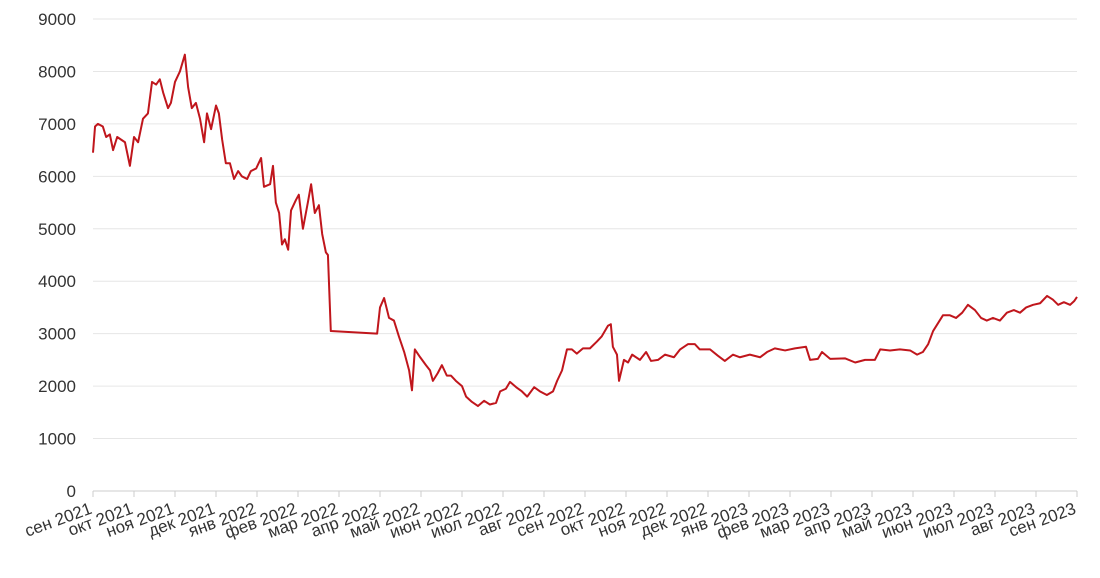  Describe the element at coordinates (57, 176) in the screenshot. I see `y-tick-label: 6000` at that location.